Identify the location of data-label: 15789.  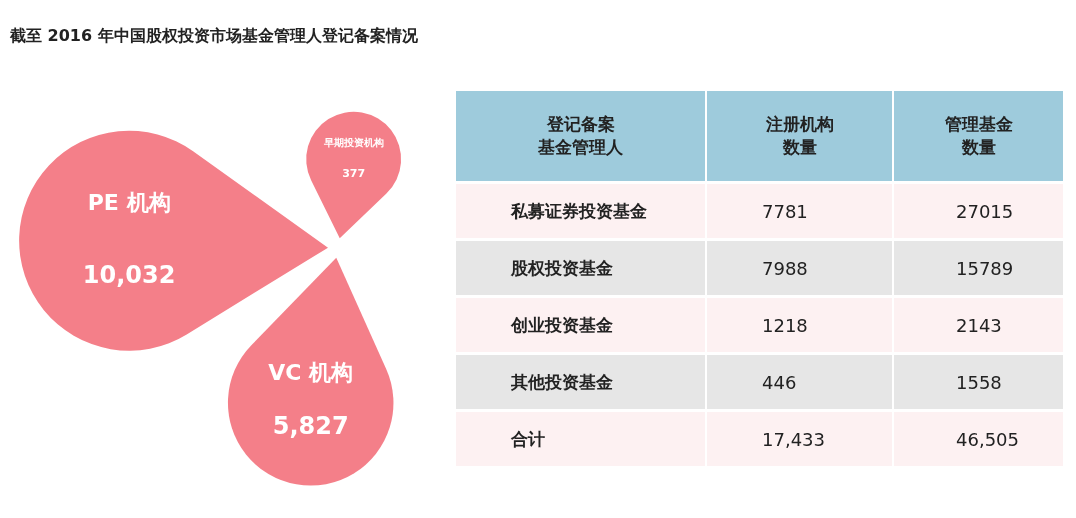
(978, 268).